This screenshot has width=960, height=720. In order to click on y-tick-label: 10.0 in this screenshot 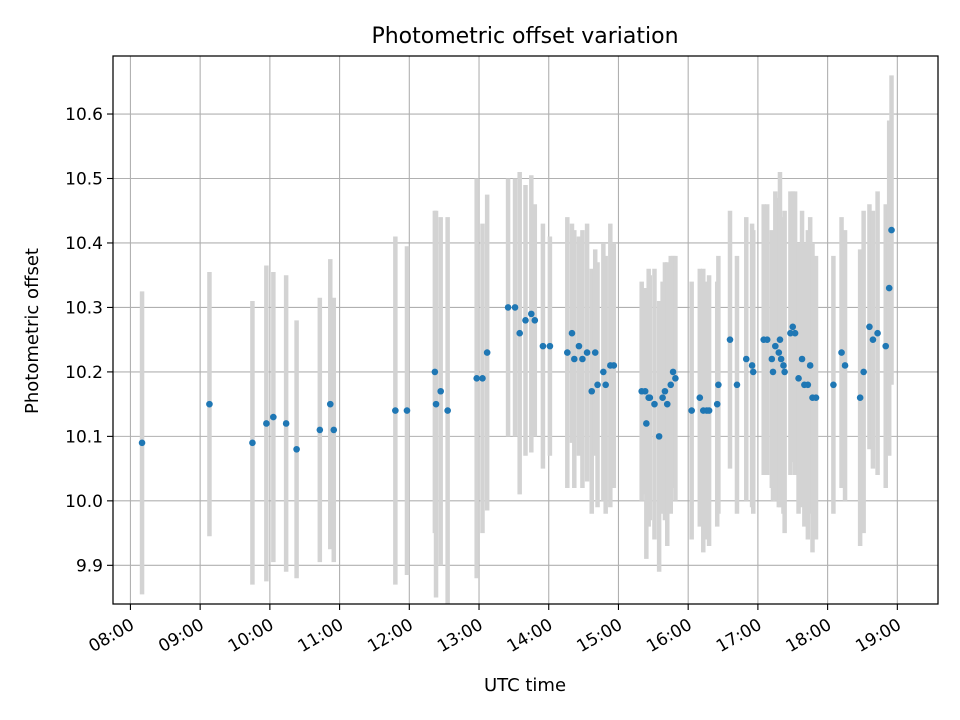, I will do `click(84, 502)`.